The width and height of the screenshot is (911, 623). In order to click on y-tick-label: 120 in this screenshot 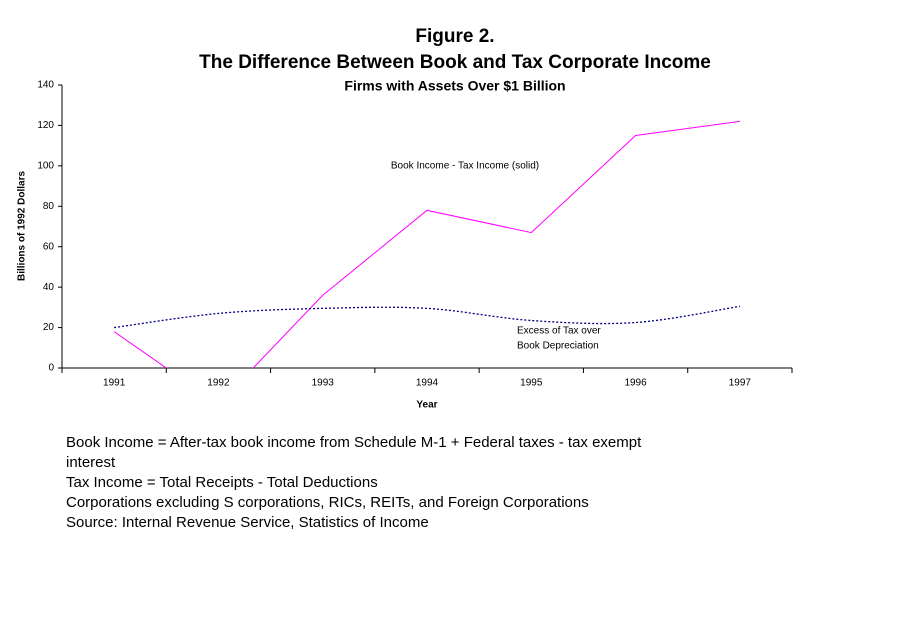, I will do `click(45, 125)`.